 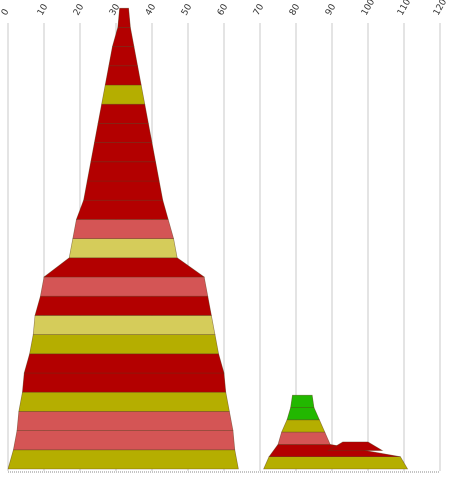 I want to click on x-tick-labels: 0 10 20 30 40 50 60 70 80 90 100 110 120, so click(x=224, y=9).